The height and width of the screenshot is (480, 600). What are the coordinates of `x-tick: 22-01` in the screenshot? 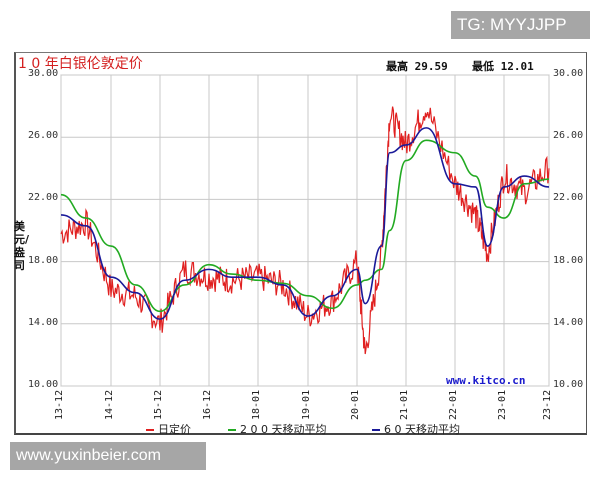 It's located at (453, 404).